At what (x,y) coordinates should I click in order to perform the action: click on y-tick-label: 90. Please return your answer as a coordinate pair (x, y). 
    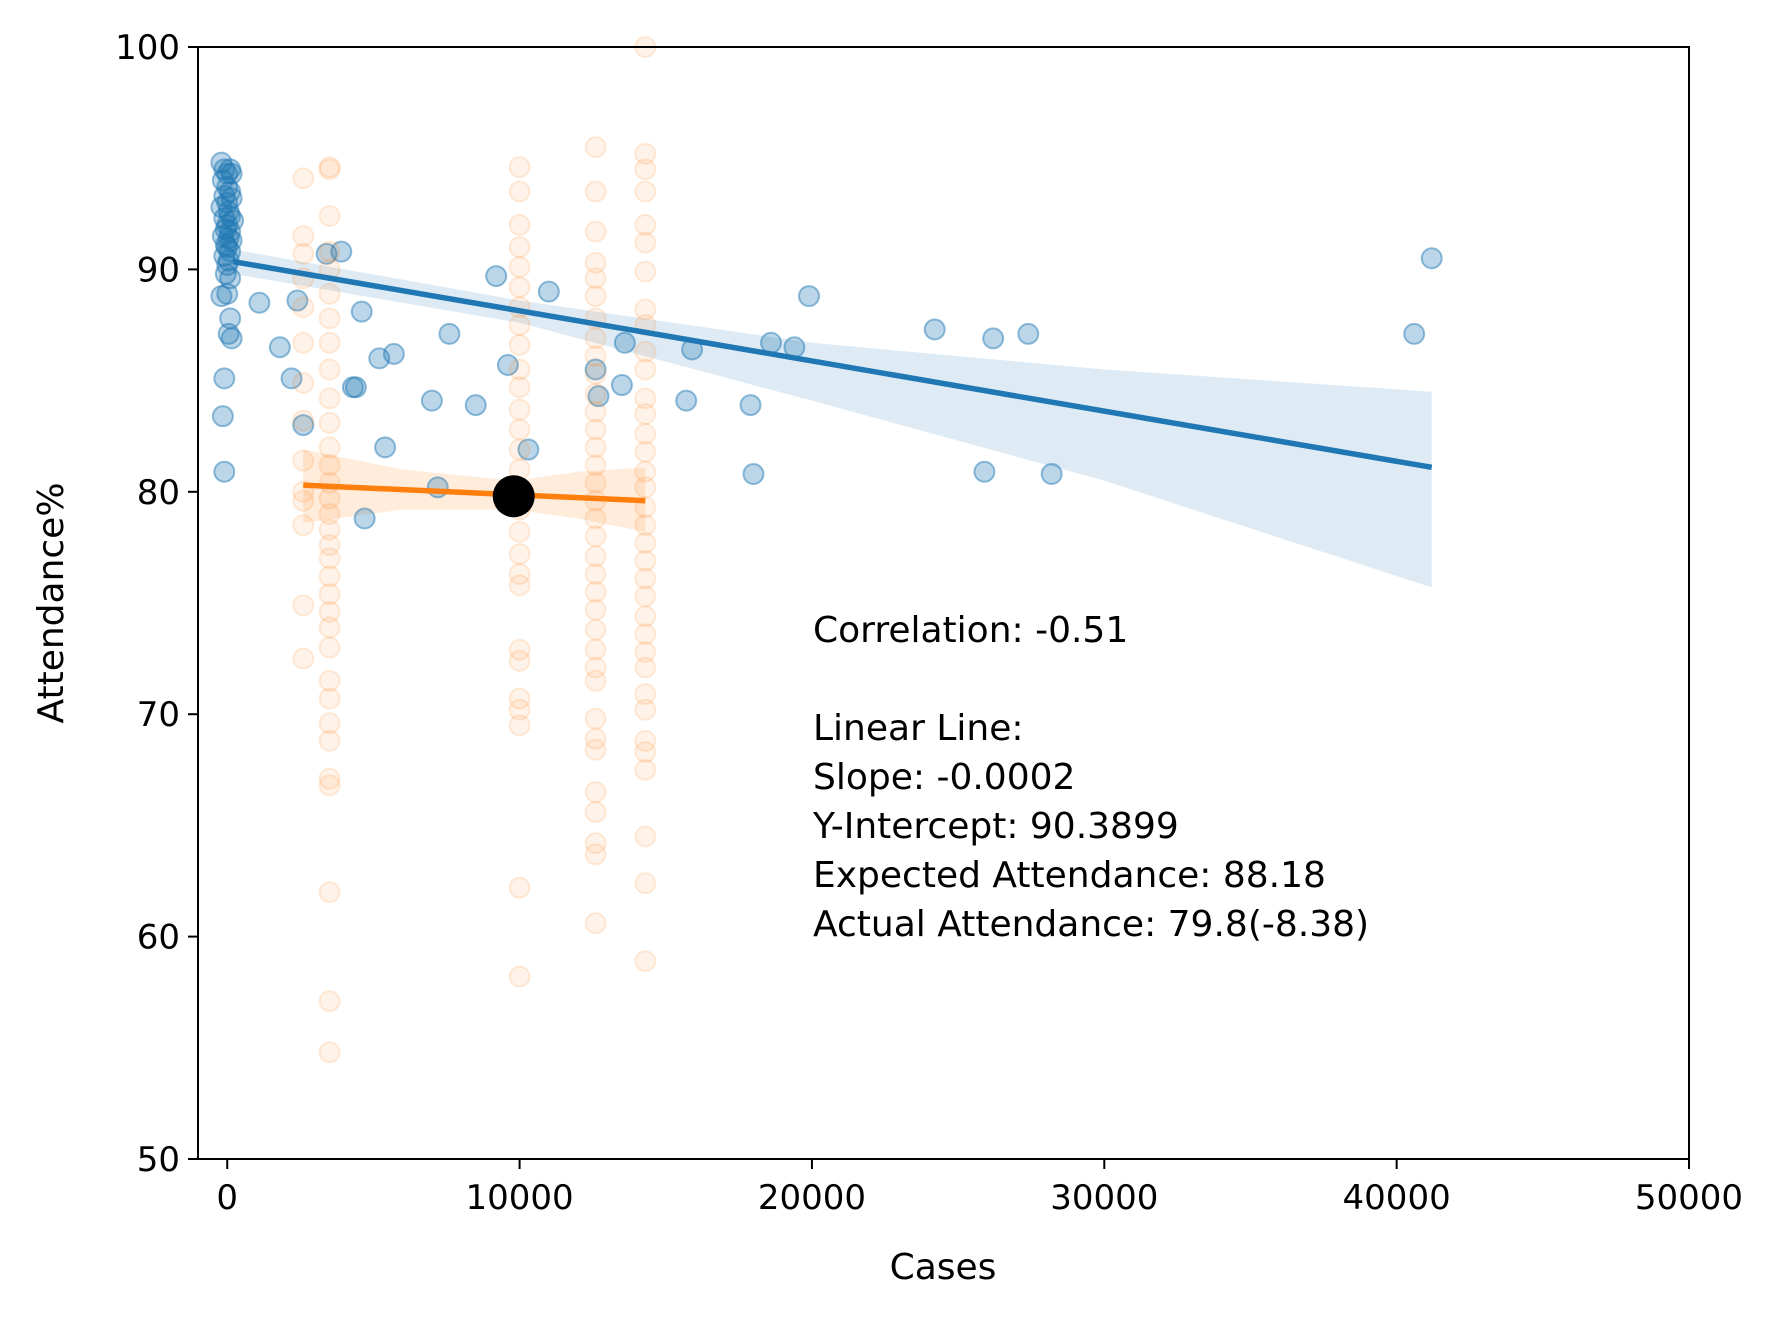
    Looking at the image, I should click on (158, 270).